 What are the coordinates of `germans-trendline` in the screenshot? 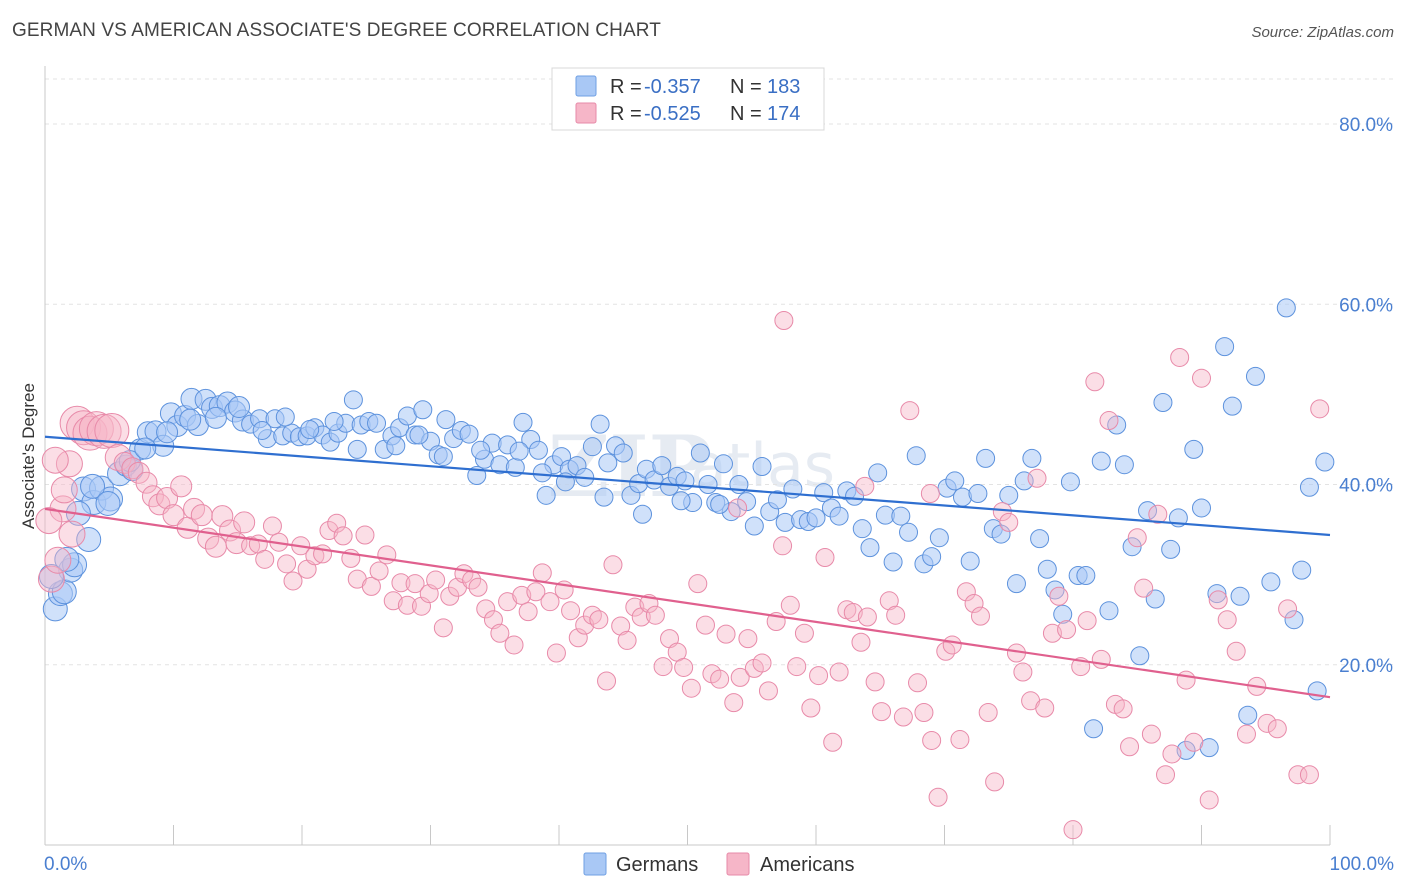 It's located at (687, 486).